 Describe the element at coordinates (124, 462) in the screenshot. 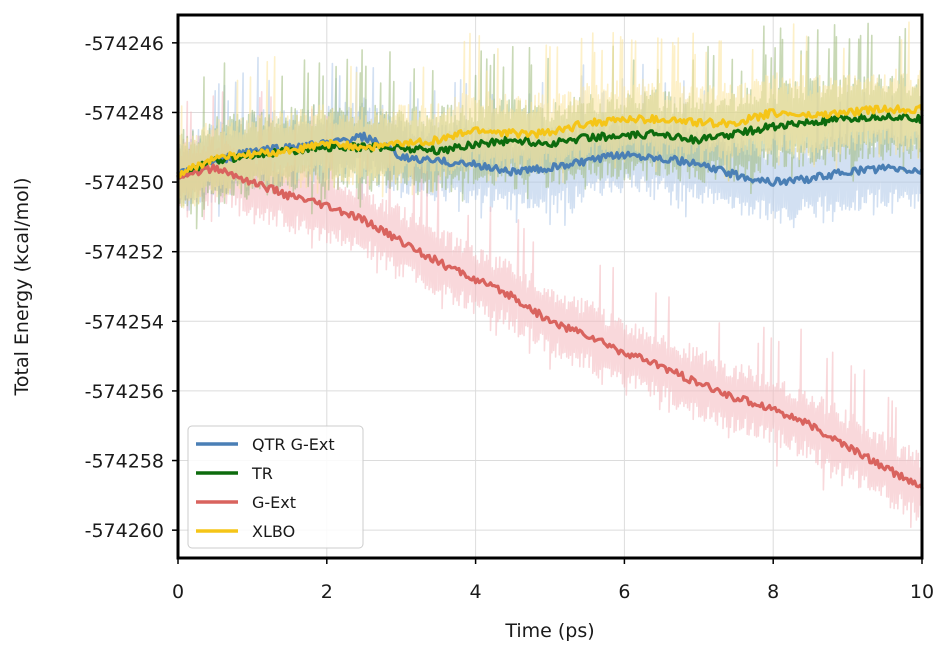

I see `y-tick-label: -574258` at that location.